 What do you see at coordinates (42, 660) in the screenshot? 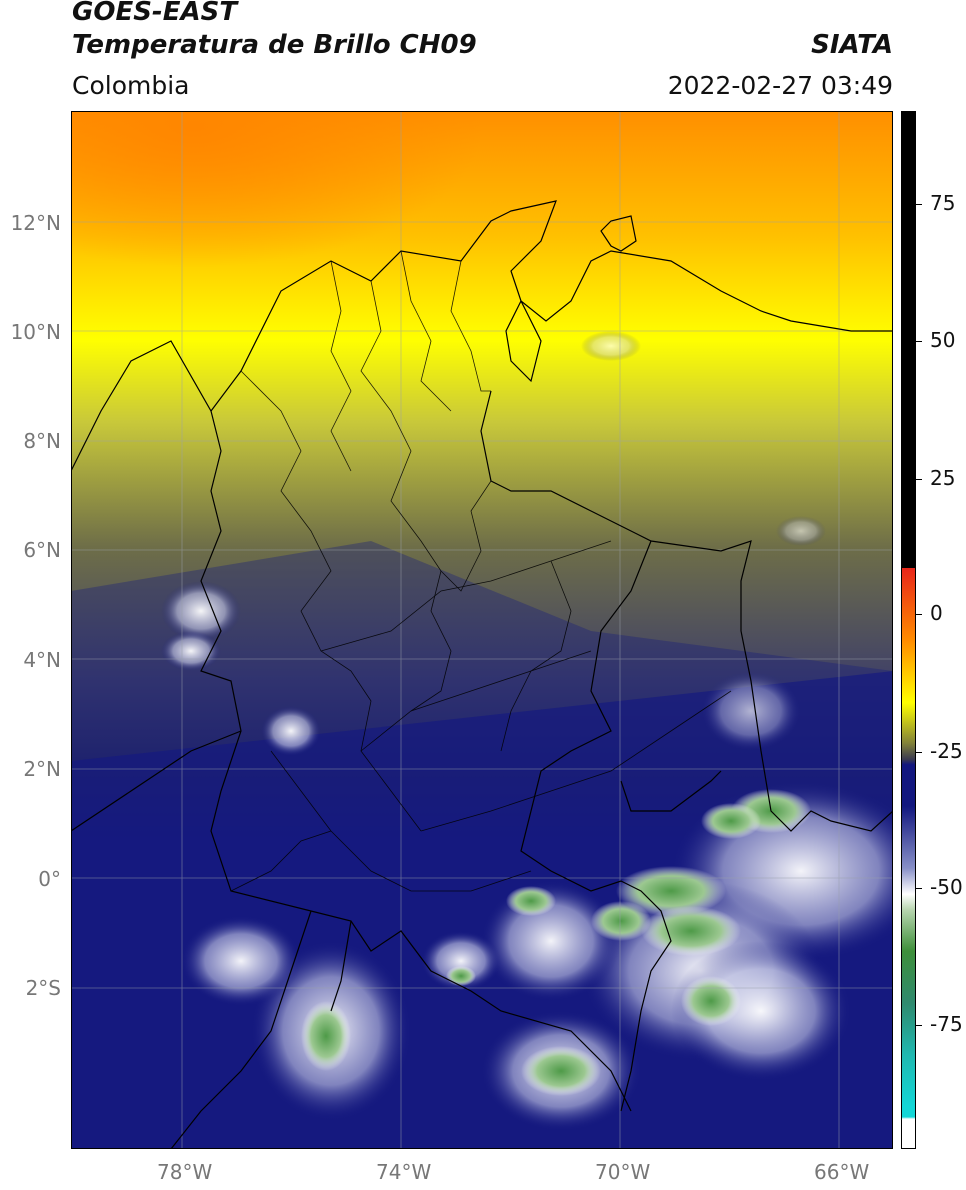
I see `lat-tick-label: 4°N` at bounding box center [42, 660].